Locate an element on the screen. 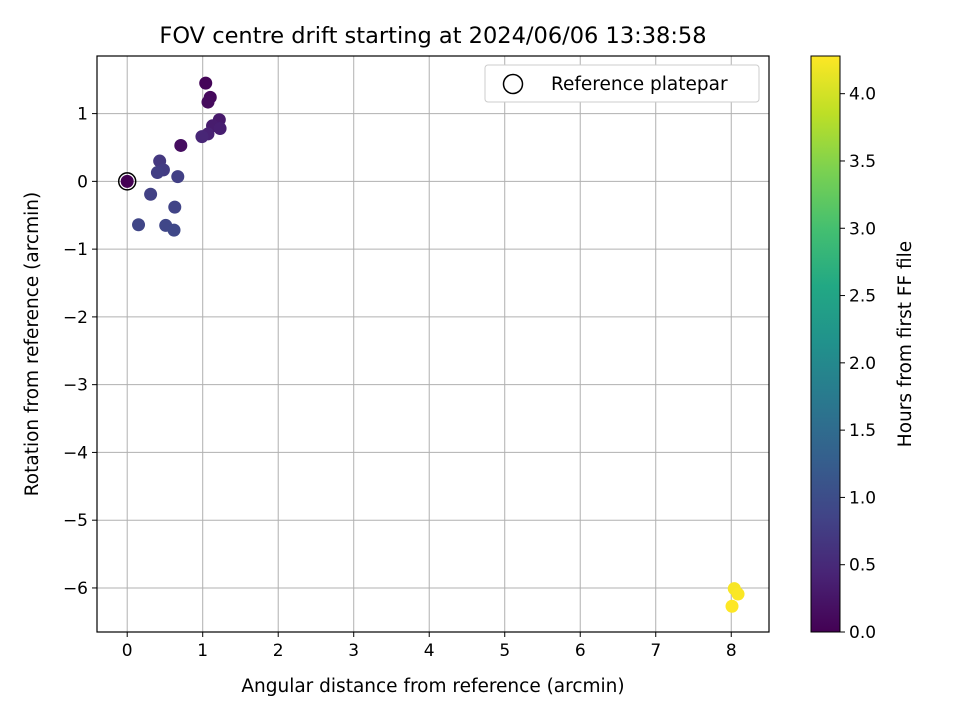 The width and height of the screenshot is (960, 720). colorbar-ticks: 0.0 0.5 1.0 1.5 2.0 2.5 3.0 3.5 4.0 is located at coordinates (858, 364).